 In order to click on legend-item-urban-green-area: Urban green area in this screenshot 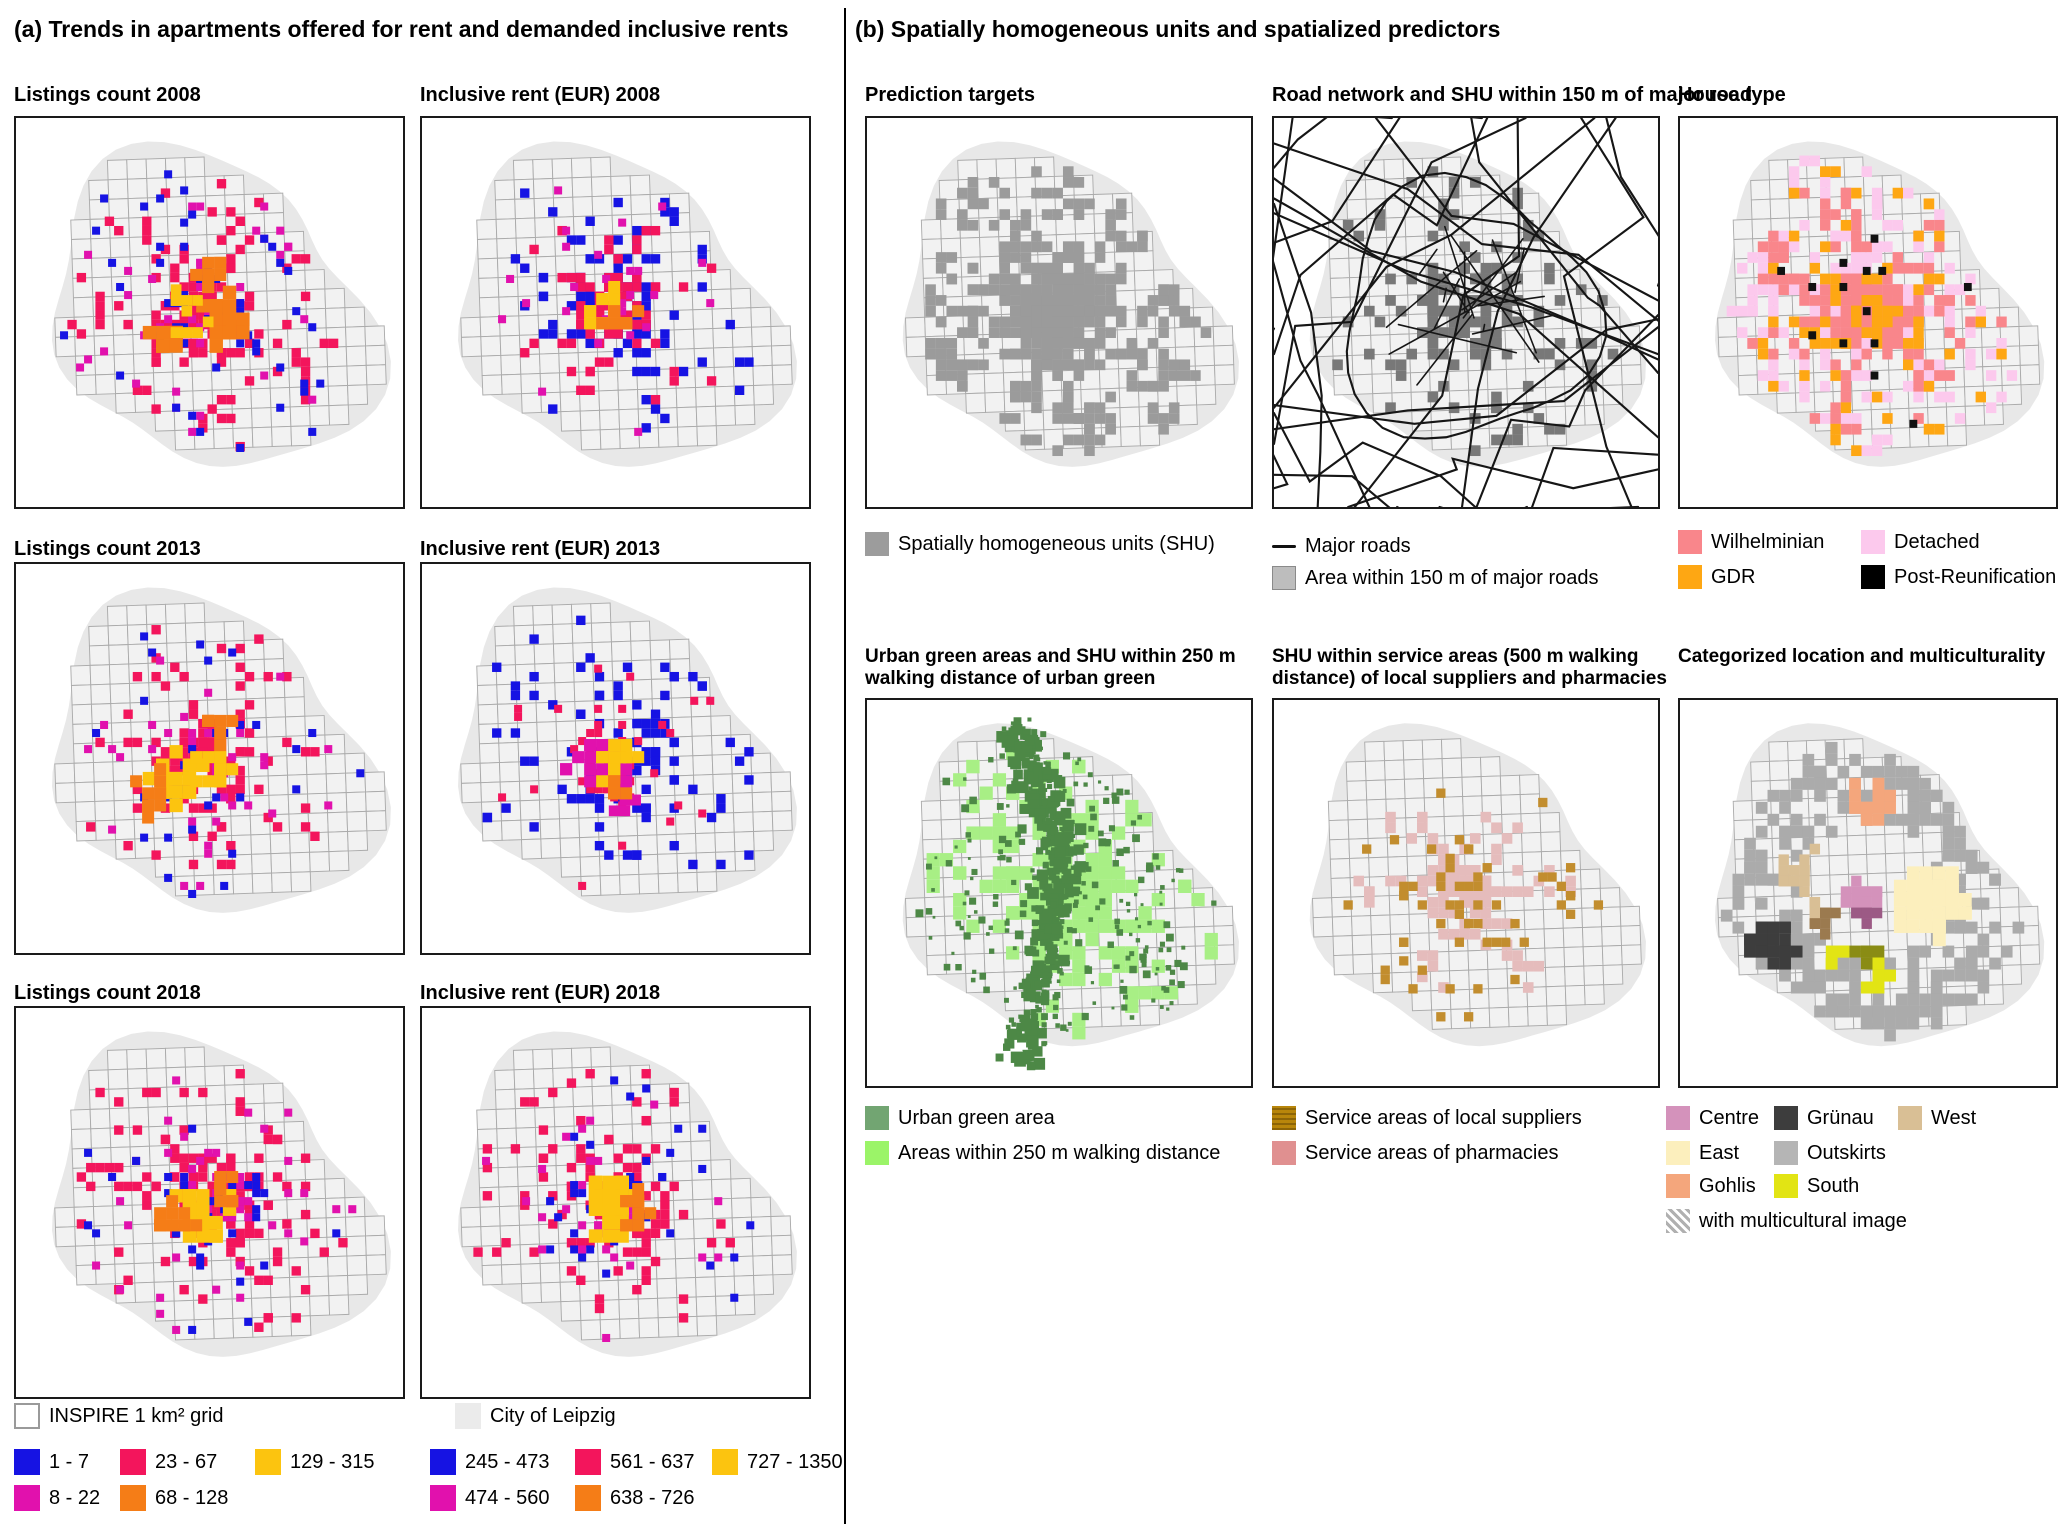, I will do `click(960, 1118)`.